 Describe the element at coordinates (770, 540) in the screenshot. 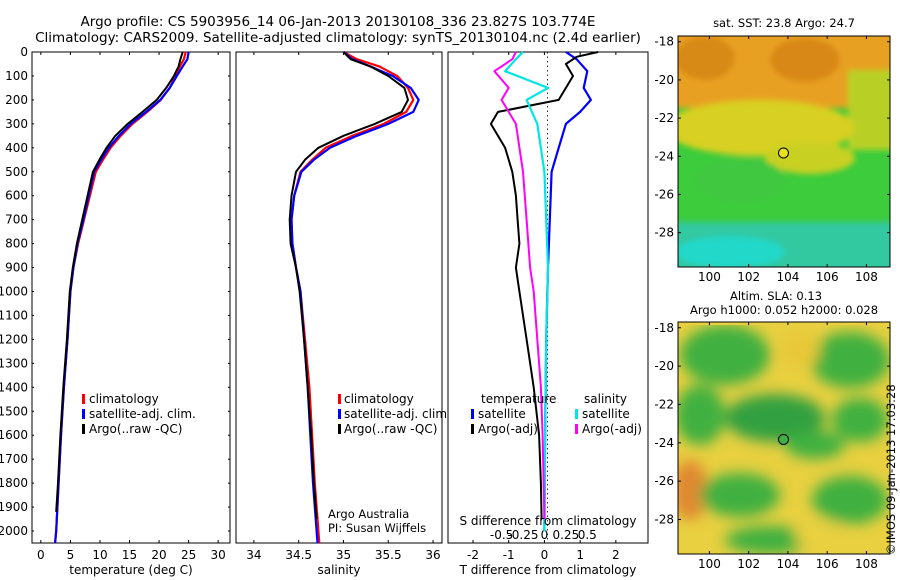

I see `sla-low-bottom` at that location.